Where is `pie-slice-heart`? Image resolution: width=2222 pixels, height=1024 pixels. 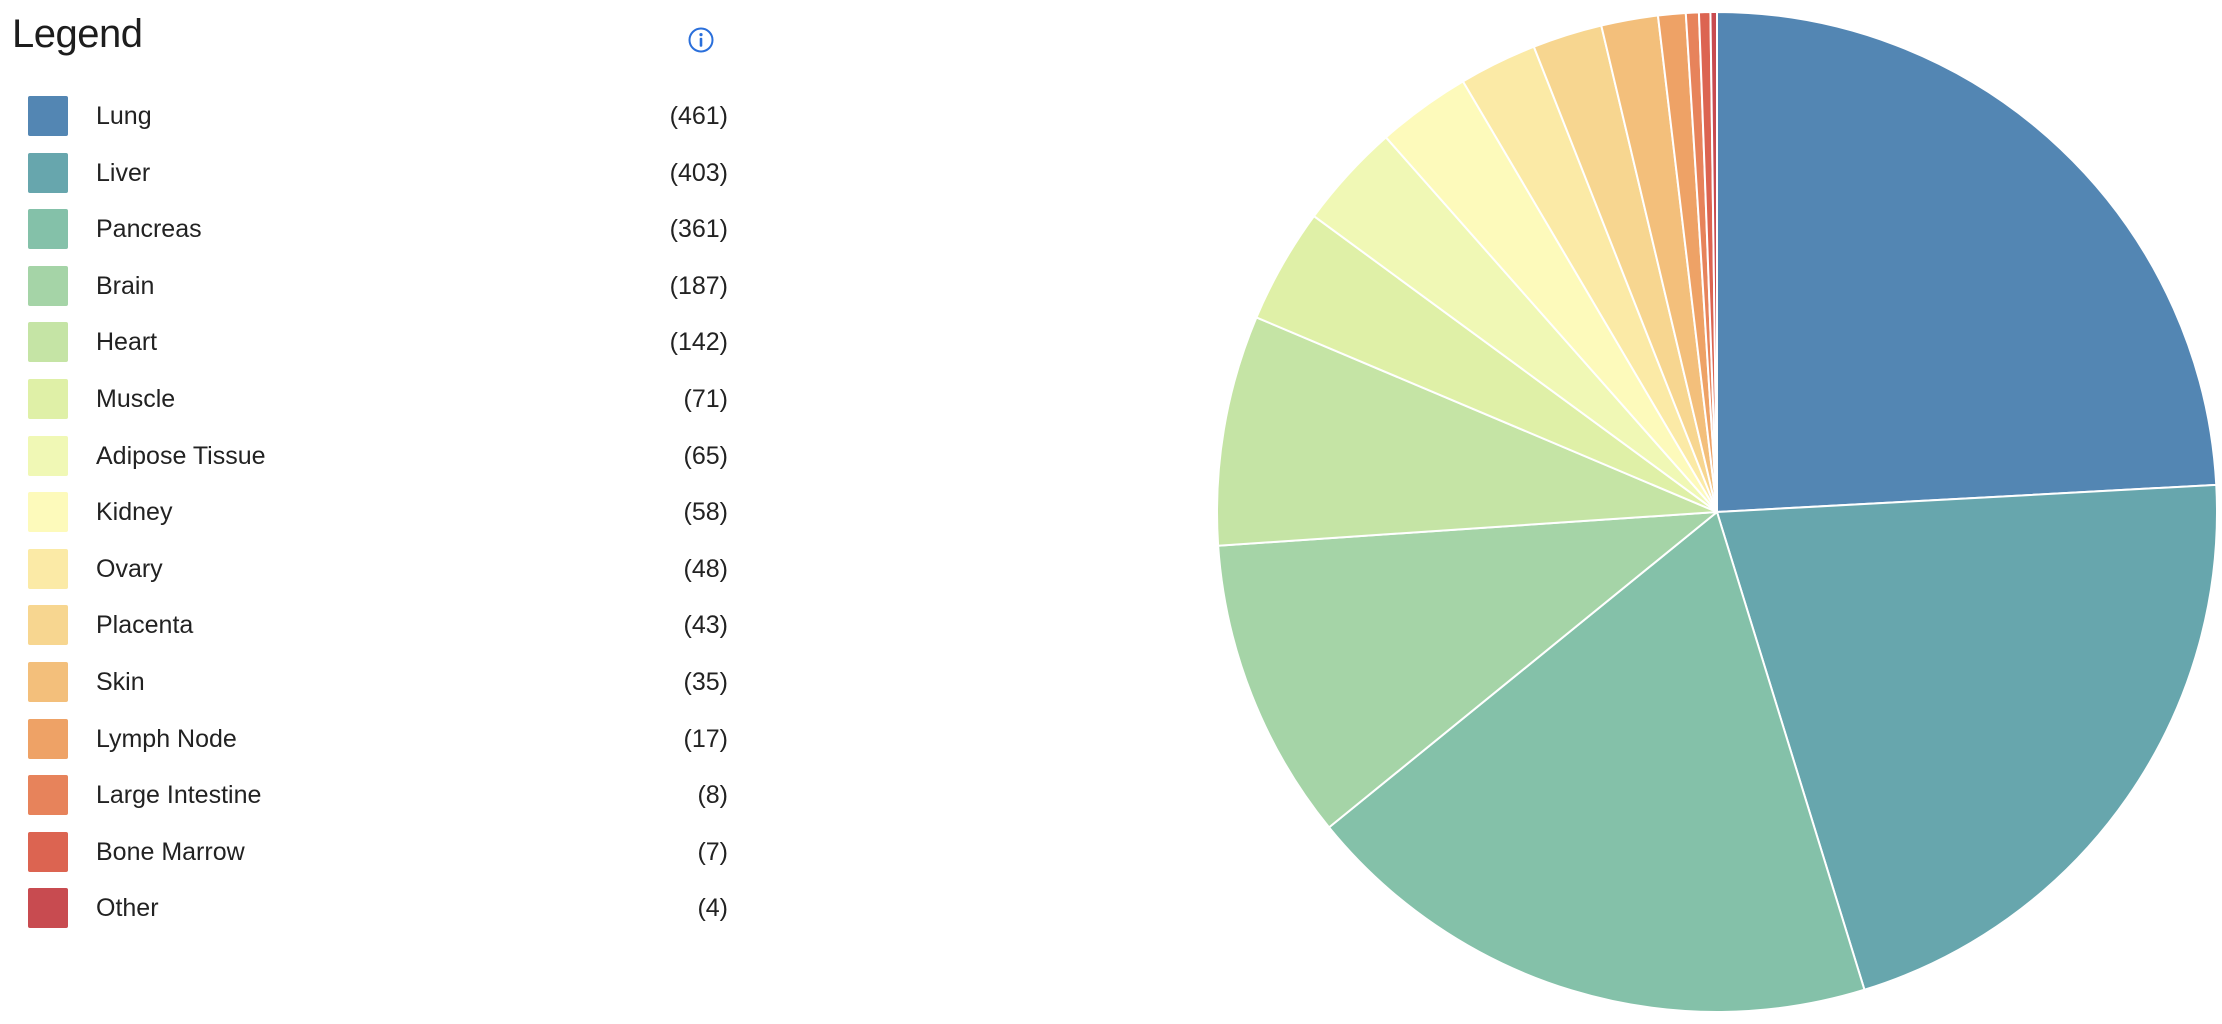
pie-slice-heart is located at coordinates (1467, 431).